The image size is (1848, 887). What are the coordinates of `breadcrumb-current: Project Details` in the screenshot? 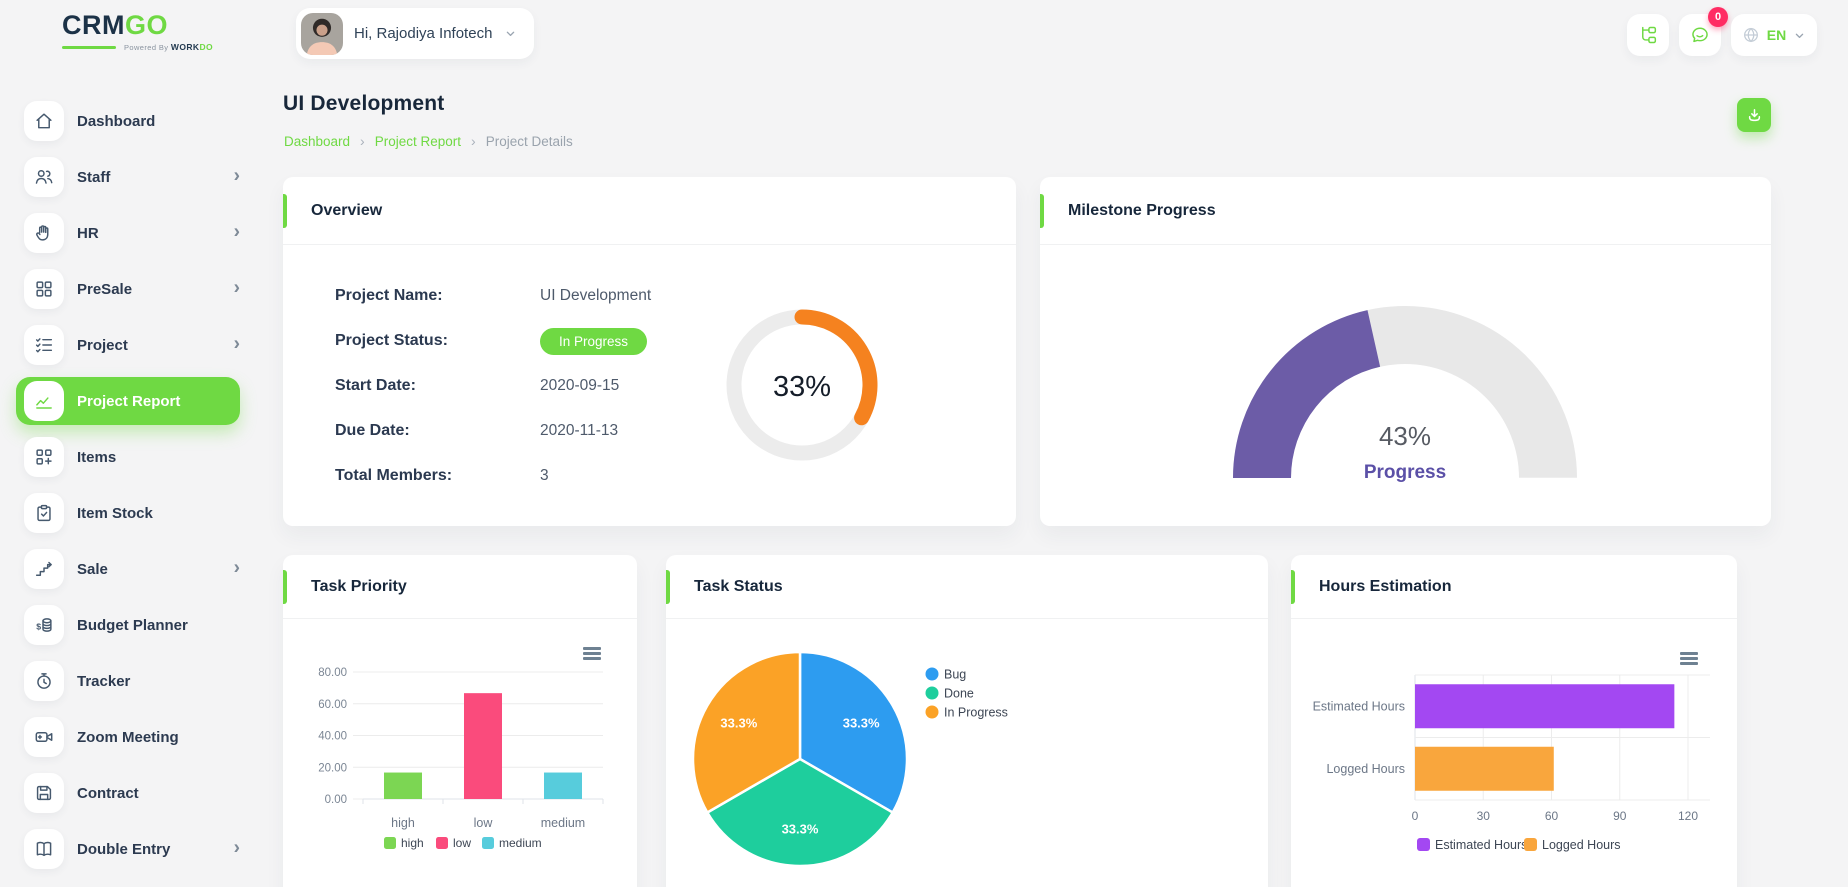 It's located at (529, 141).